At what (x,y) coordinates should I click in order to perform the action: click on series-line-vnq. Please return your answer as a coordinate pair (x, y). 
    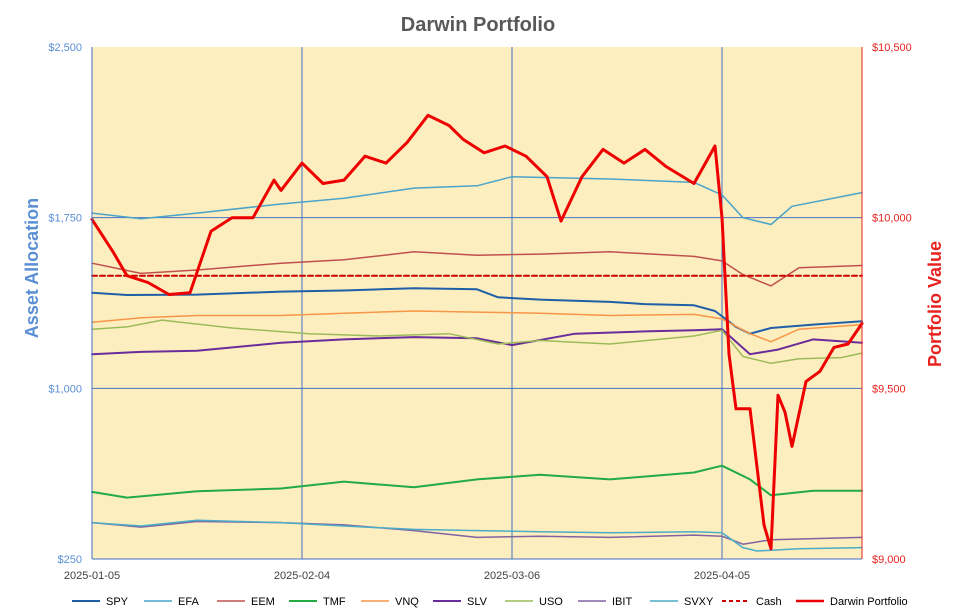
    Looking at the image, I should click on (477, 326).